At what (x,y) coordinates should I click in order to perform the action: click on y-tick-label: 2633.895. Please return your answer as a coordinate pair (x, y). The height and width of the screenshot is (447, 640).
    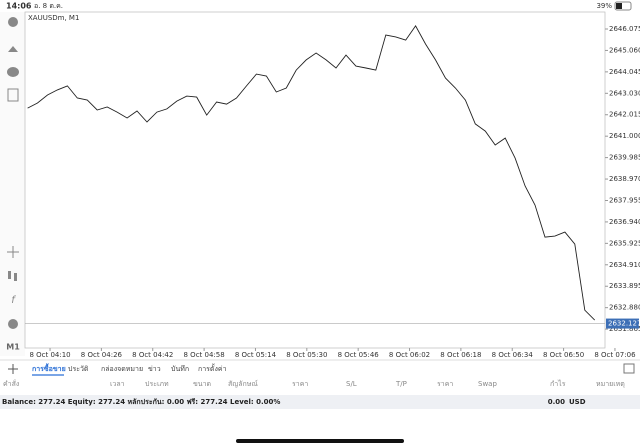
    Looking at the image, I should click on (624, 286).